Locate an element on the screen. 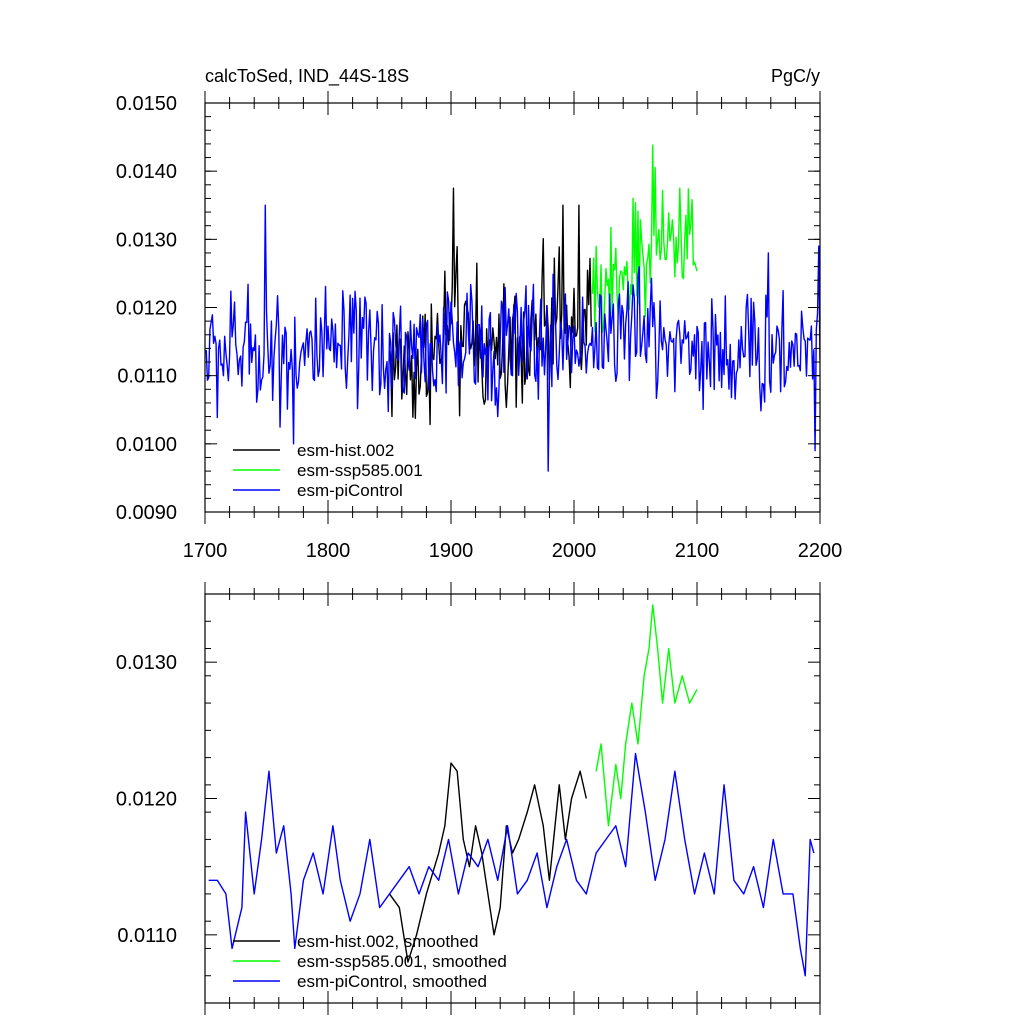 This screenshot has width=1024, height=1024. x-tick-label: 1900 is located at coordinates (451, 551).